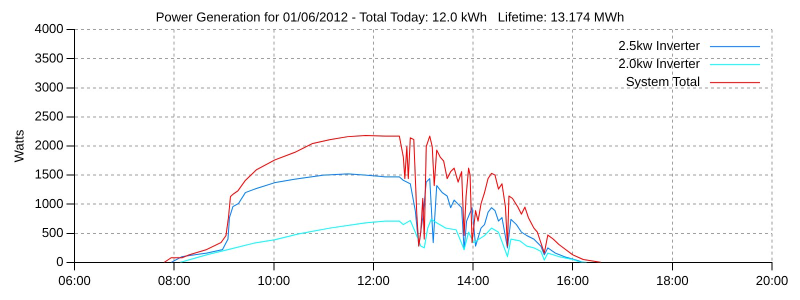  What do you see at coordinates (274, 280) in the screenshot?
I see `x-tick-label: 10:00` at bounding box center [274, 280].